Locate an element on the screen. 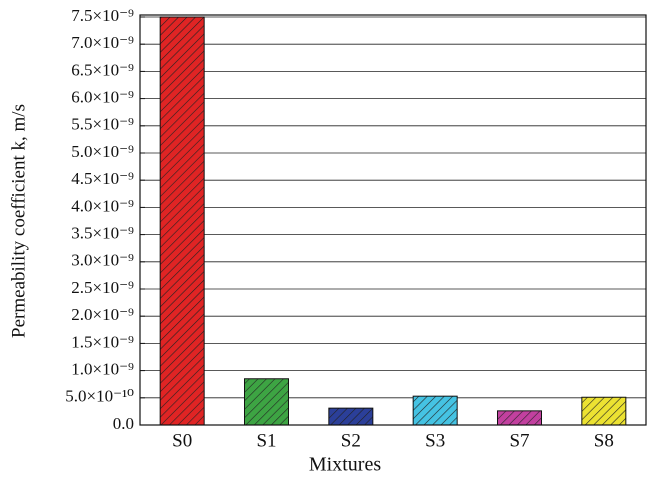 This screenshot has width=661, height=479. x-tick-label: S1 is located at coordinates (266, 440).